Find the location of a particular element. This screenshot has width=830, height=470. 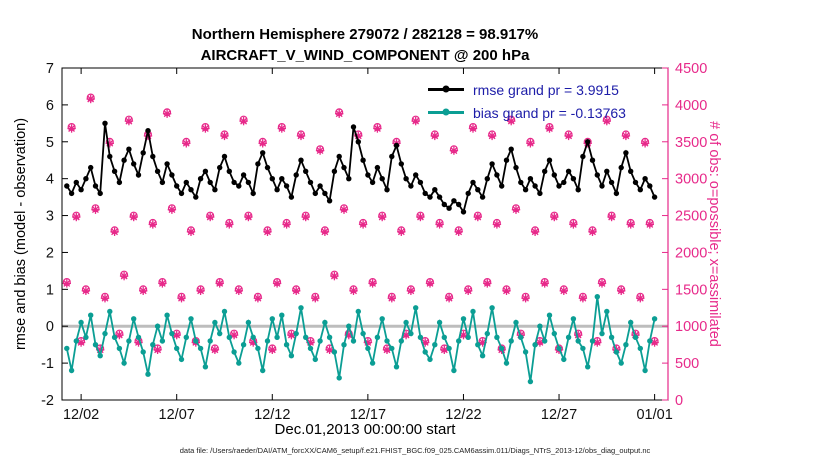

left-y-tick-label: 5 is located at coordinates (50, 143).